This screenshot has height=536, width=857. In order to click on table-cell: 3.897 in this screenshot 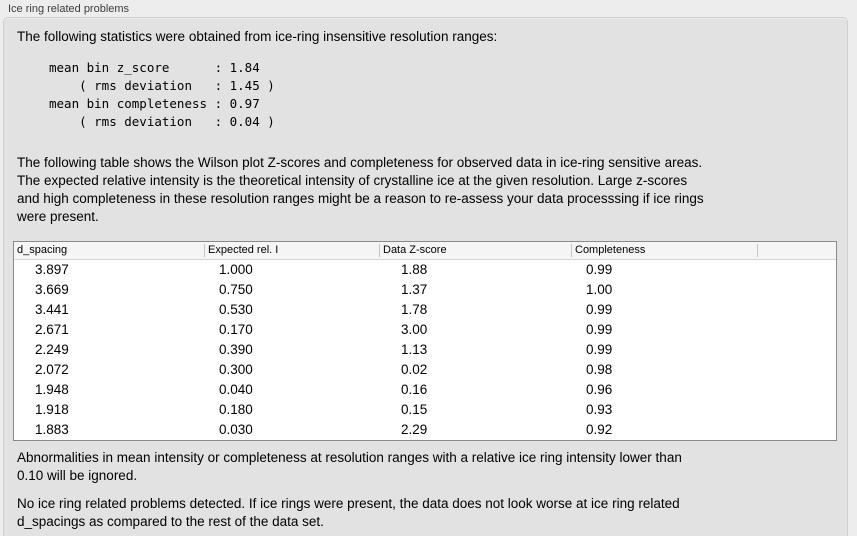, I will do `click(52, 269)`.